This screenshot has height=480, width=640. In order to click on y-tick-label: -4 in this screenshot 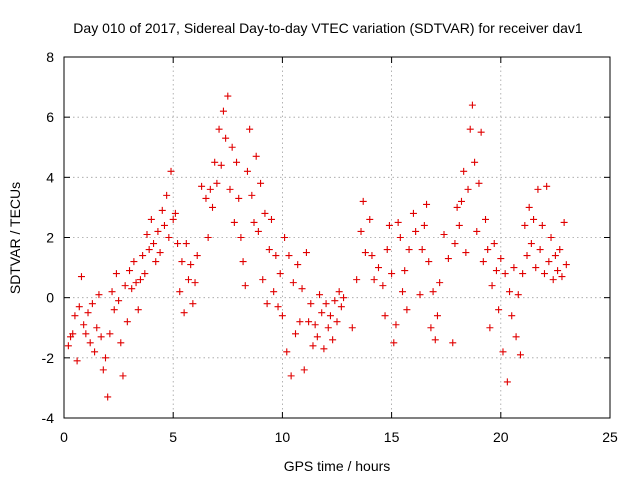, I will do `click(48, 418)`.